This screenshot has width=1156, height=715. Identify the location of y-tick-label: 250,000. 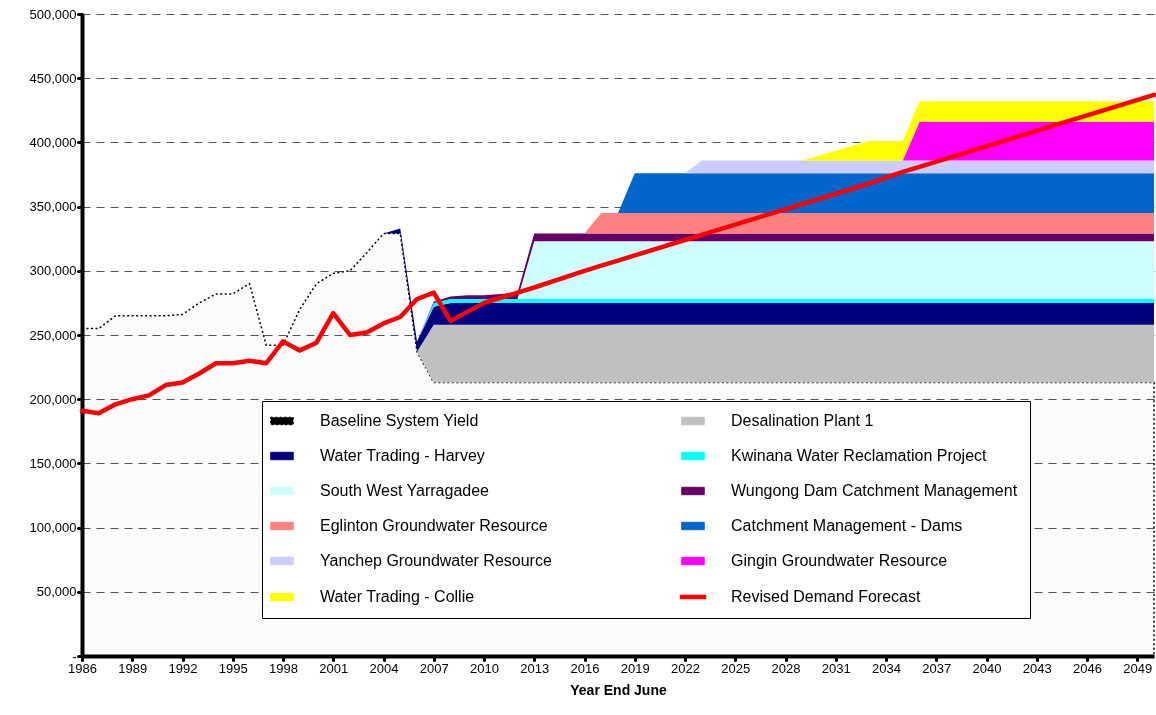
(53, 335).